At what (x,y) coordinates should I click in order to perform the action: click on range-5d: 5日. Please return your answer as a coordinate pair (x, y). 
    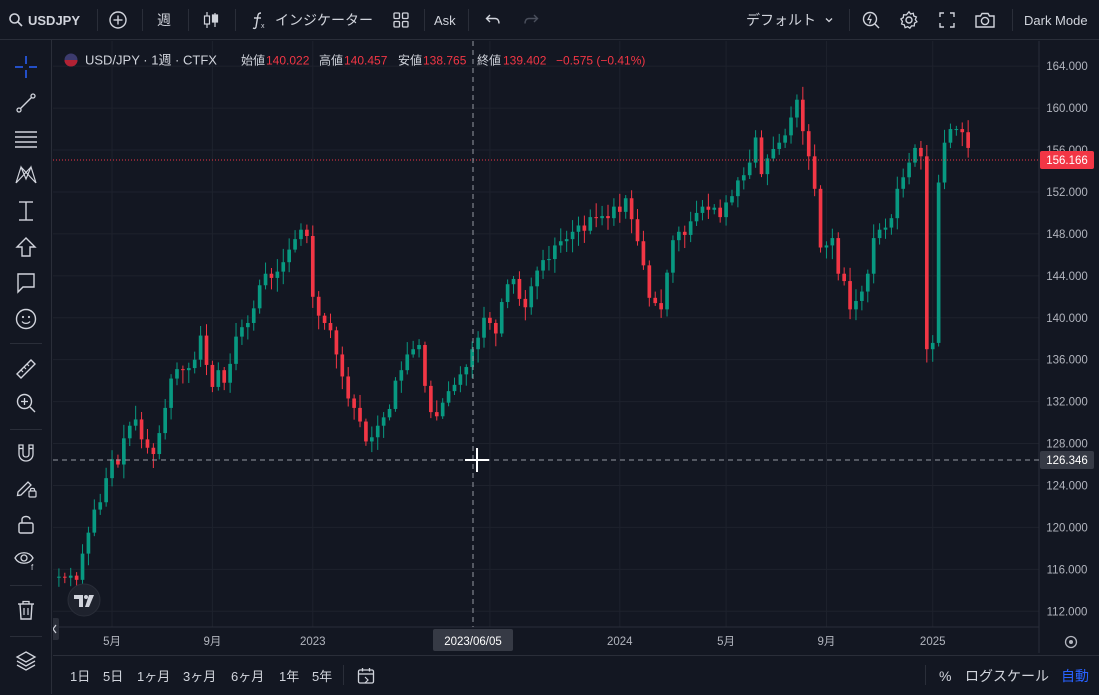
    Looking at the image, I should click on (113, 675).